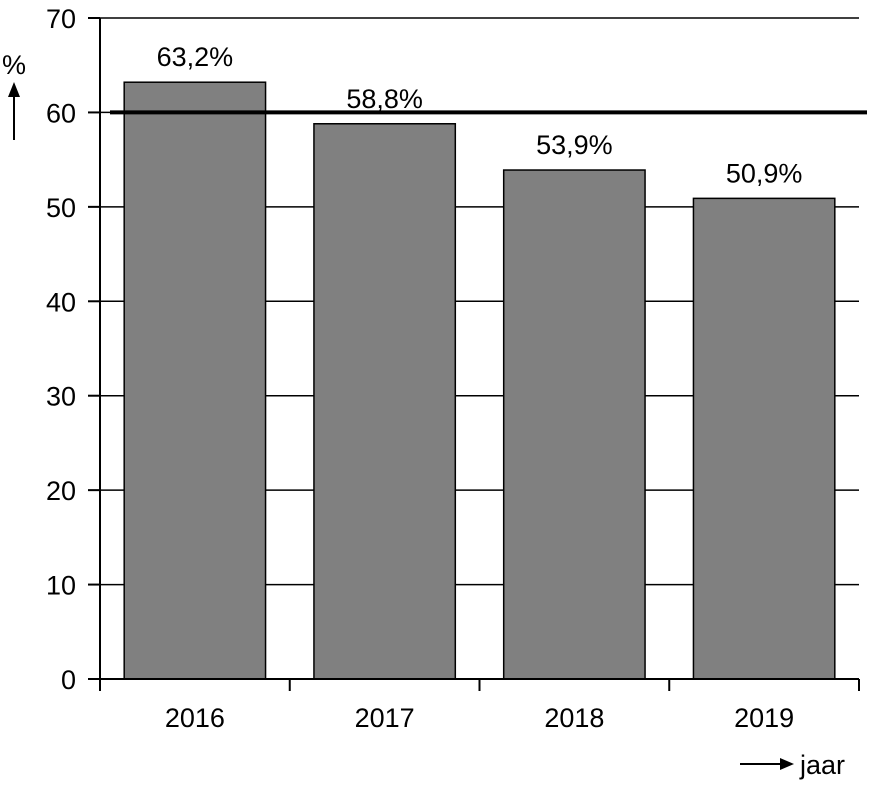 The image size is (869, 785). I want to click on x-tick-label: 2018, so click(574, 718).